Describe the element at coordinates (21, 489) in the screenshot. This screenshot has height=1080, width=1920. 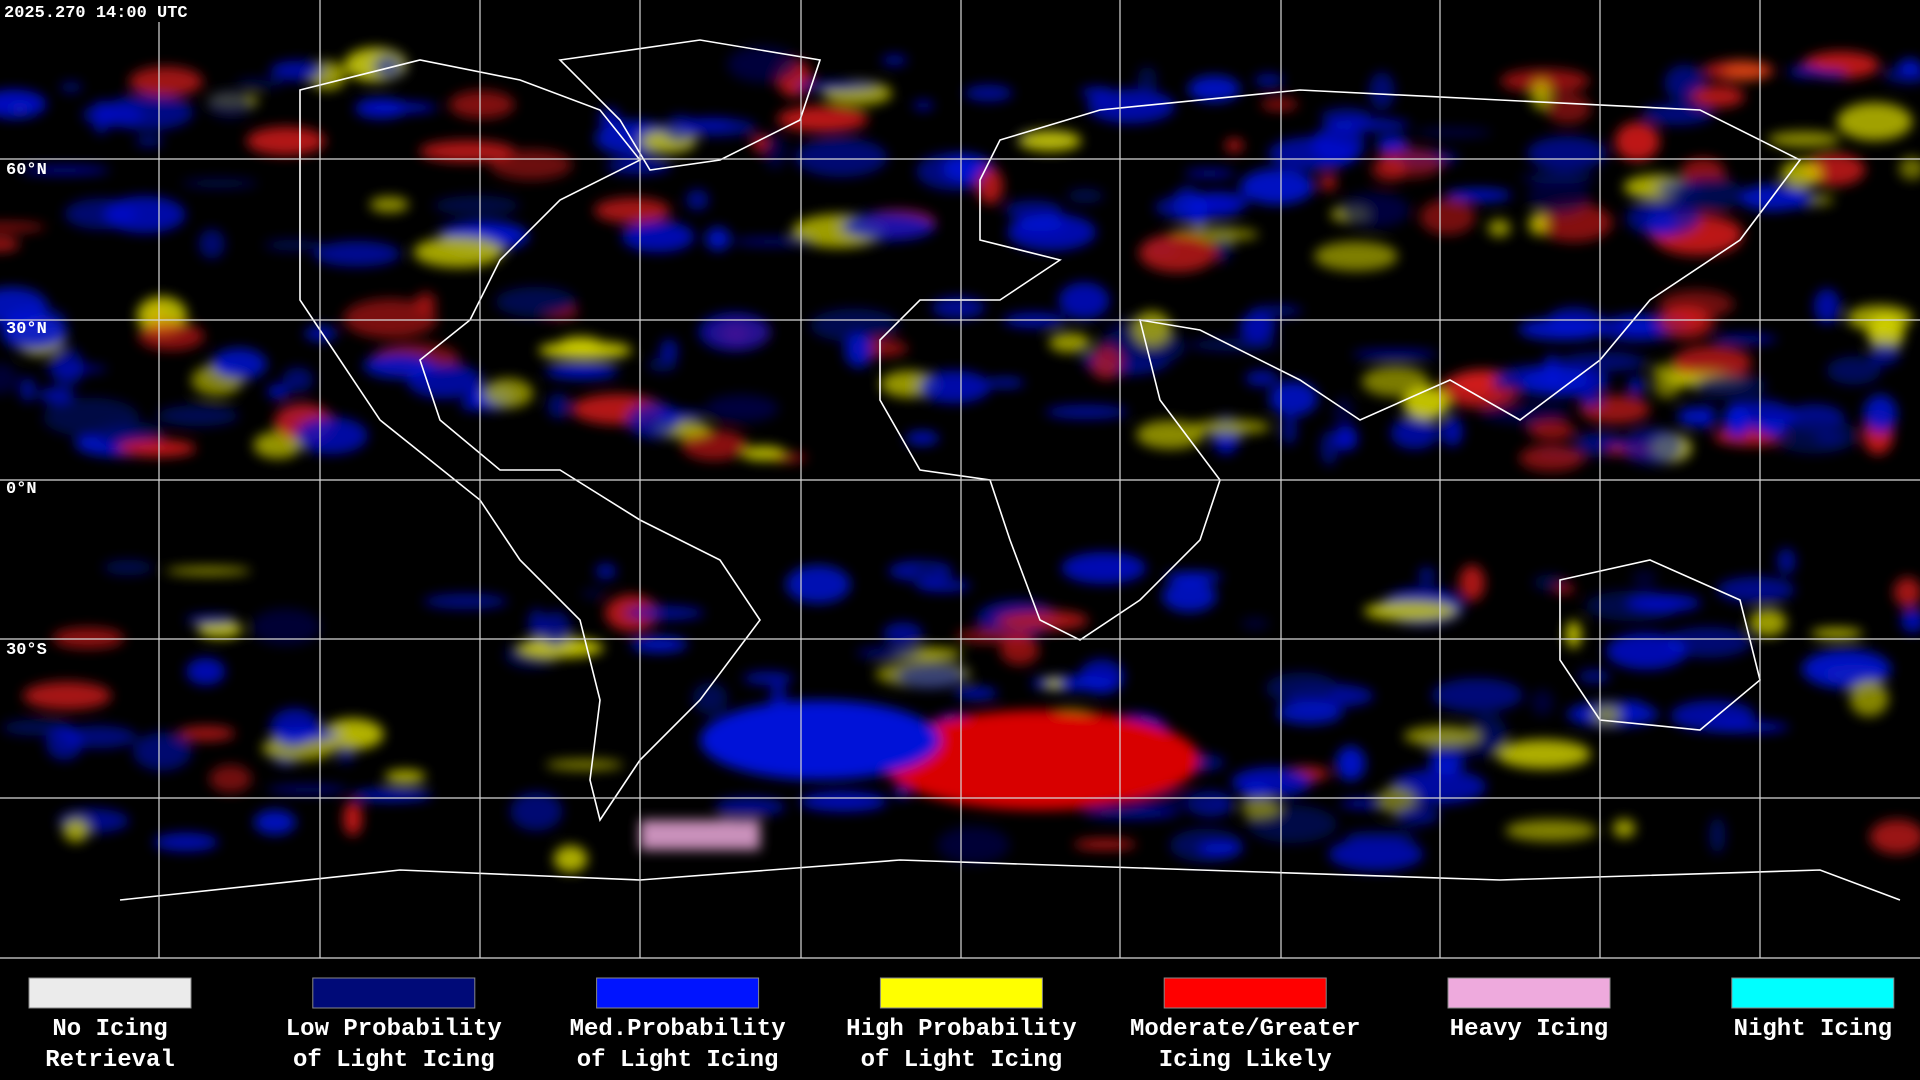
I see `latitude-label: 0°N` at that location.